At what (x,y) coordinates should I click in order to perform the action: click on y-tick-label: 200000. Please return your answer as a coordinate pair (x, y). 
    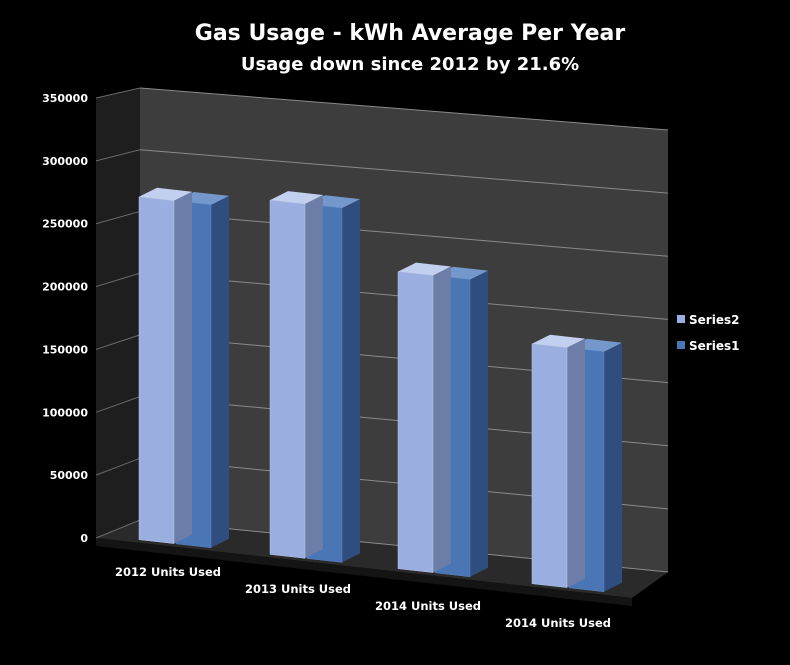
    Looking at the image, I should click on (65, 287).